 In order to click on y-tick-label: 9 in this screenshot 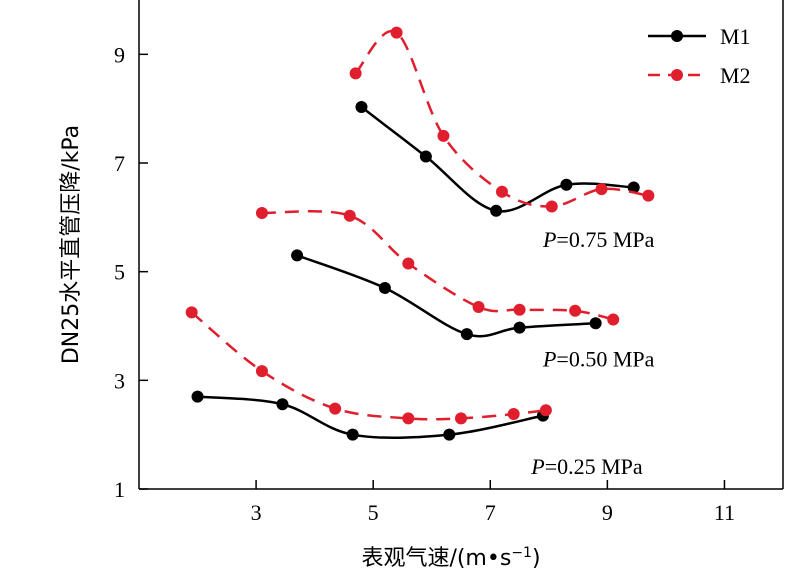, I will do `click(119, 54)`.